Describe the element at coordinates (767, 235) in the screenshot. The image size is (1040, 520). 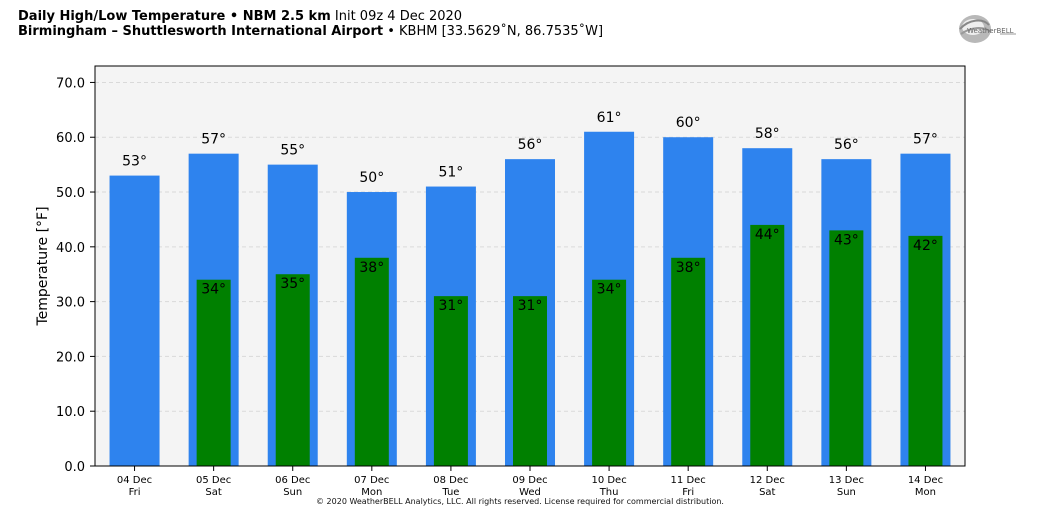
I see `low-temp-label: 44°` at that location.